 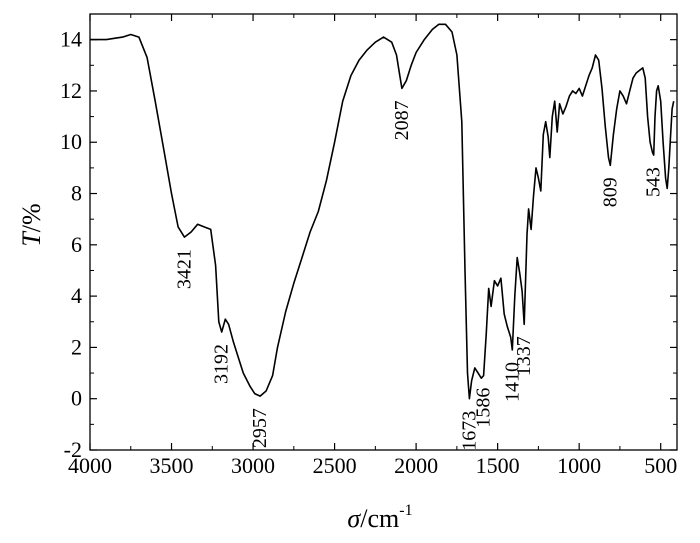 I want to click on peak-label: 3421, so click(x=184, y=269).